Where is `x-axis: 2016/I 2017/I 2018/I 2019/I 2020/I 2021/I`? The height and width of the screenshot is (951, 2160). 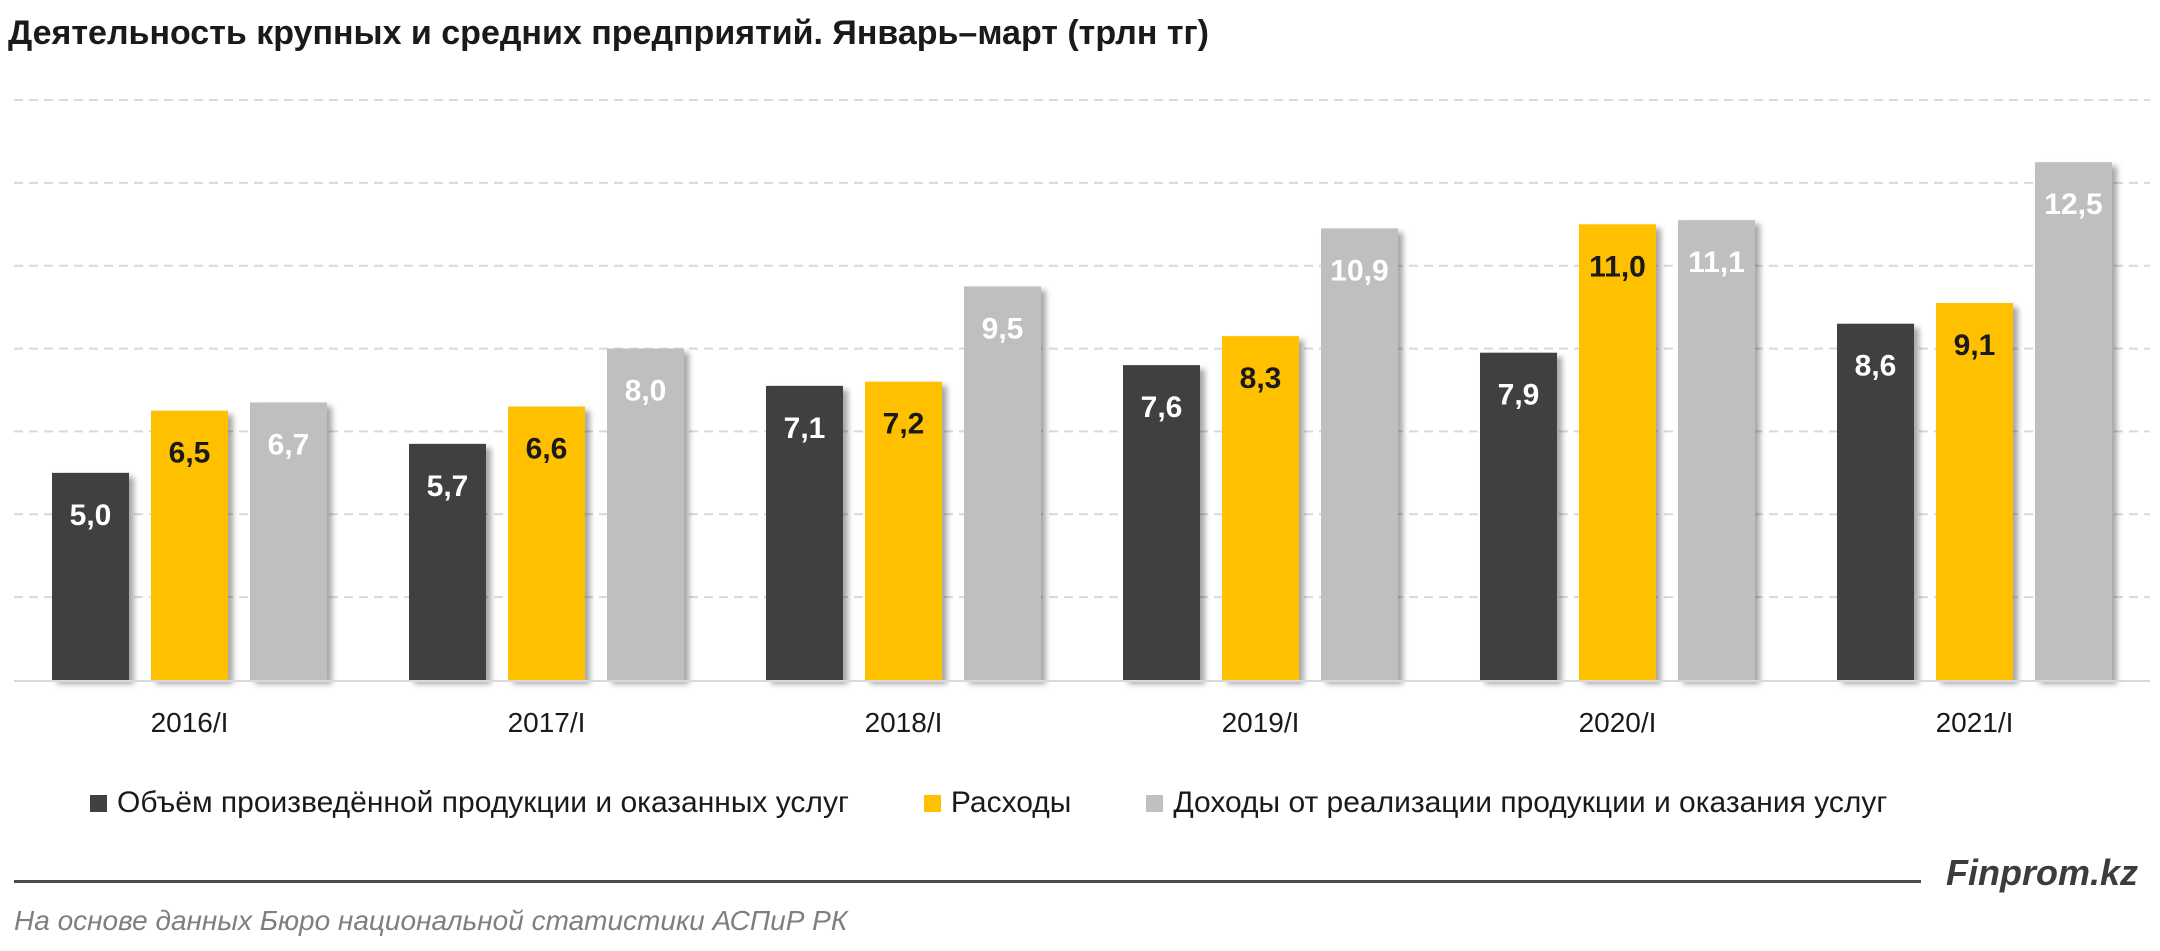 x-axis: 2016/I 2017/I 2018/I 2019/I 2020/I 2021/I is located at coordinates (1082, 709).